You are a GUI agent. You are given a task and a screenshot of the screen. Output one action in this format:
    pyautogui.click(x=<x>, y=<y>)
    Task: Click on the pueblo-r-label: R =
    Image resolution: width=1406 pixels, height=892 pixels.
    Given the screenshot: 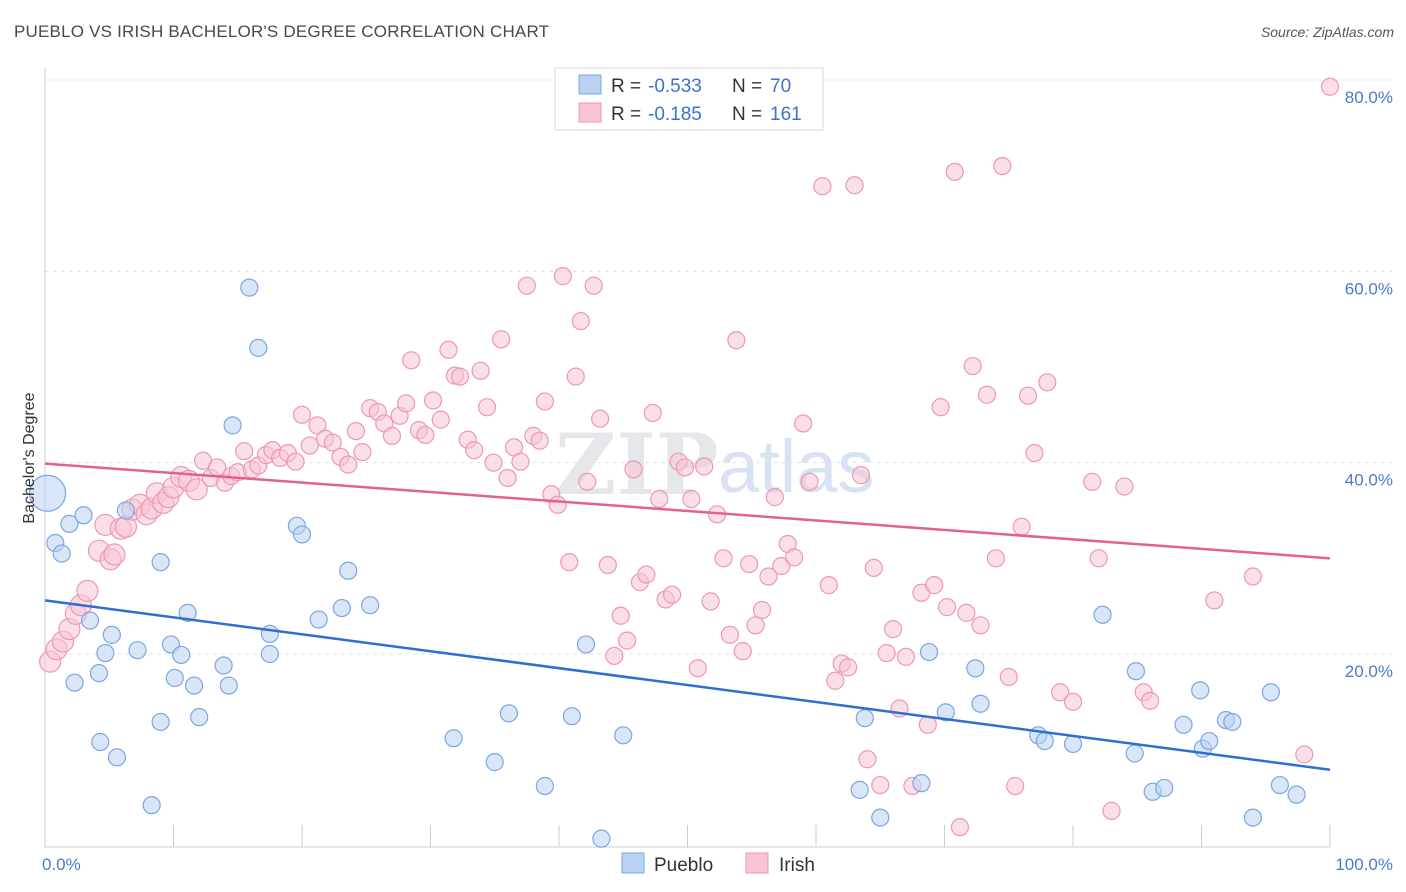 What is the action you would take?
    pyautogui.click(x=626, y=86)
    